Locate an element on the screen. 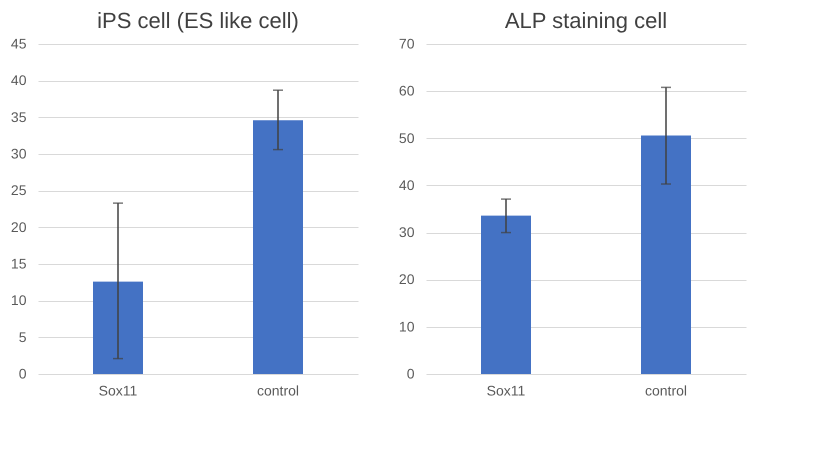  y-tick-label: 50 is located at coordinates (406, 138).